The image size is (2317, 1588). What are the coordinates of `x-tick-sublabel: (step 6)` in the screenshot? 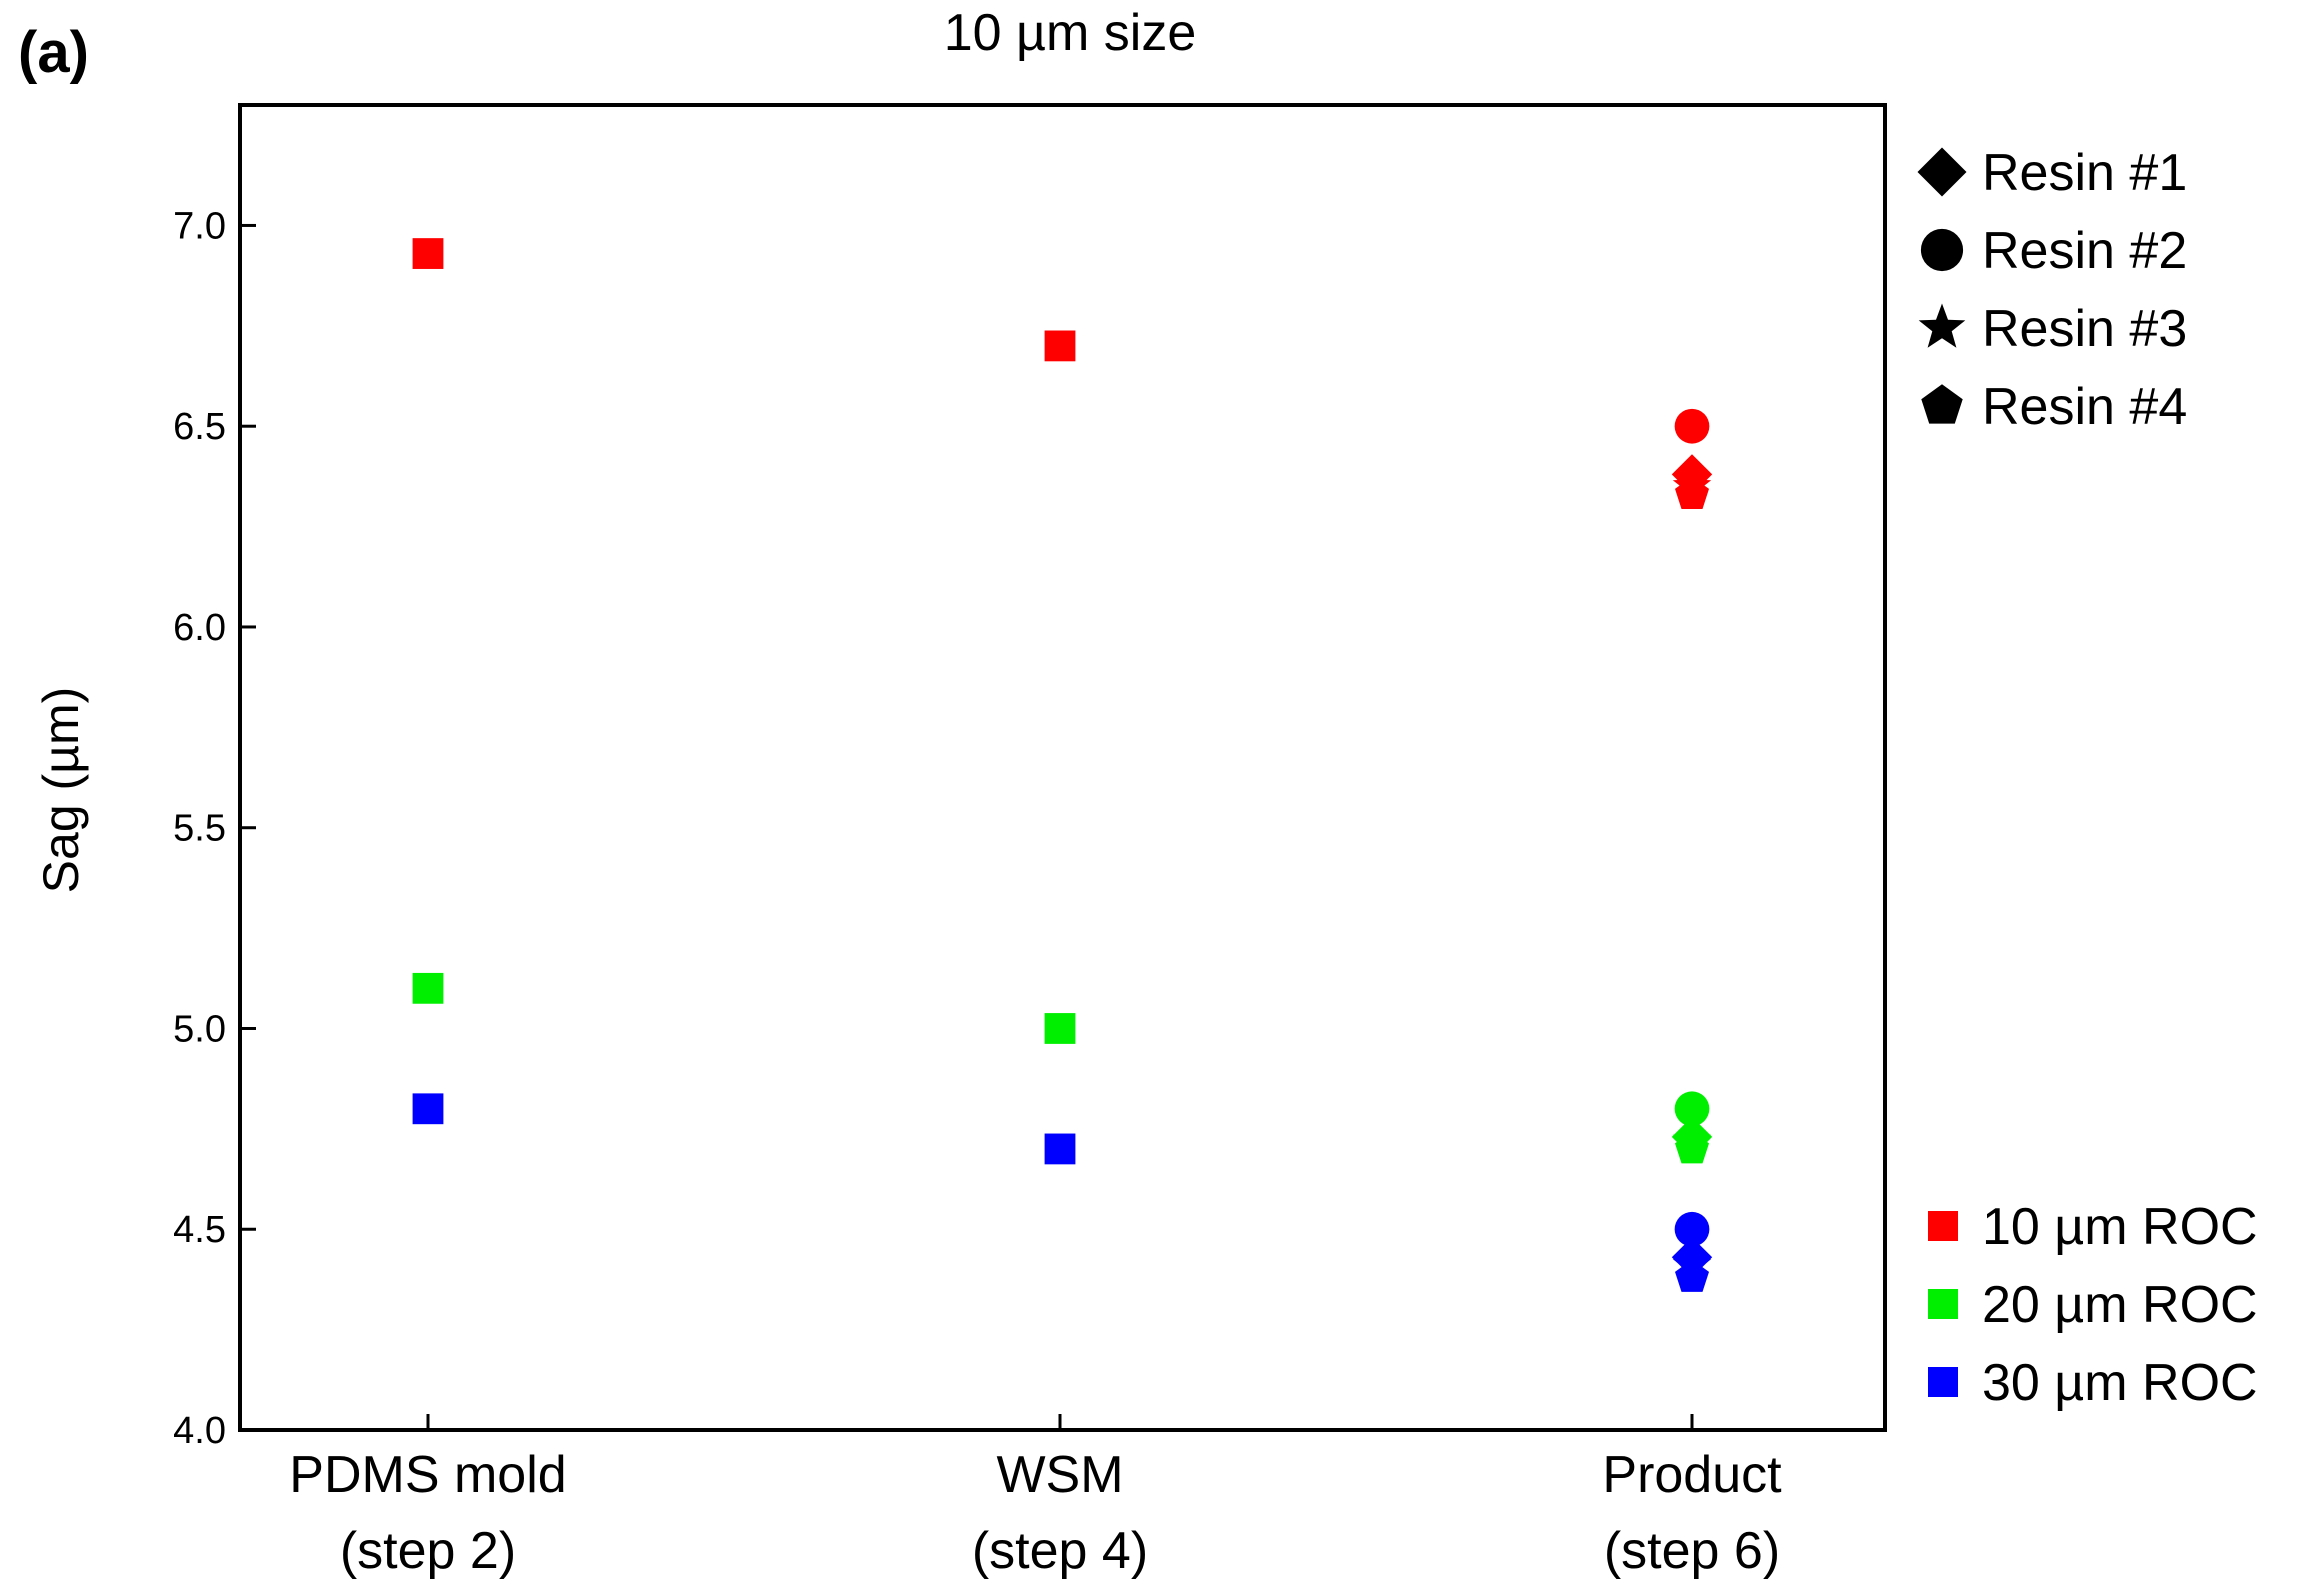 It's located at (1692, 1551).